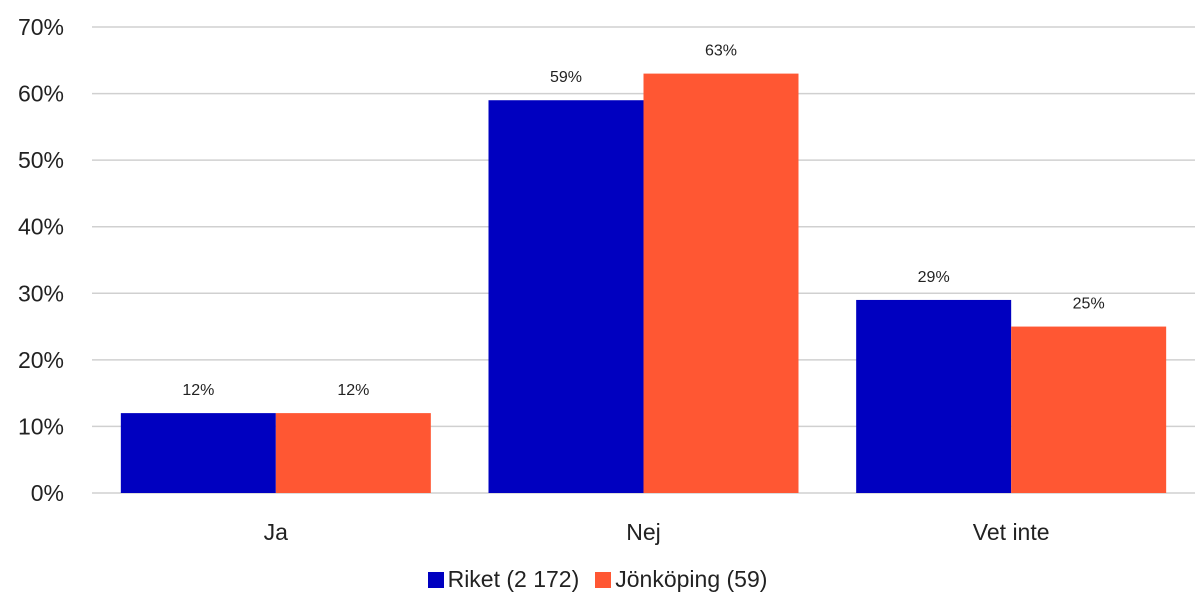 The height and width of the screenshot is (605, 1195). Describe the element at coordinates (934, 277) in the screenshot. I see `data-label: 29%` at that location.